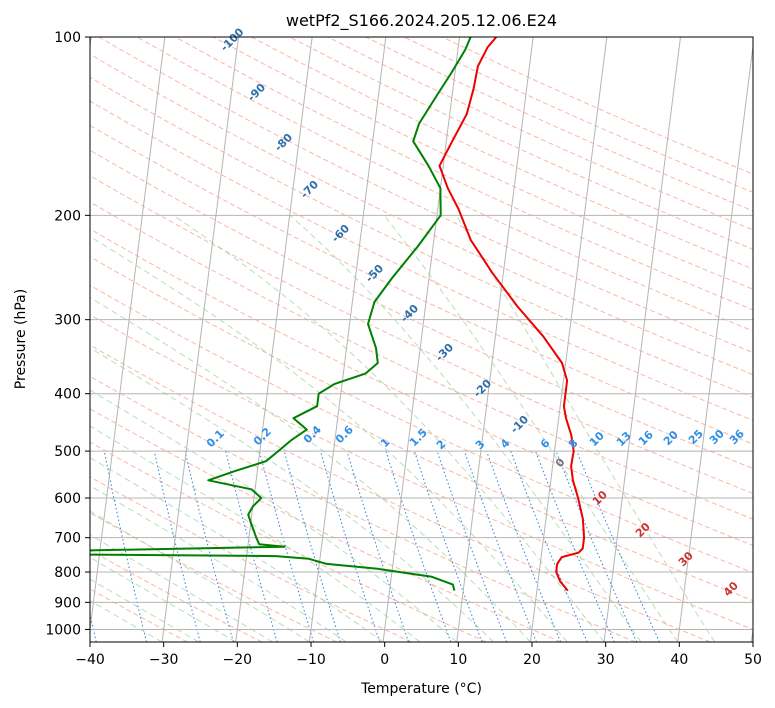 The width and height of the screenshot is (775, 708). Describe the element at coordinates (384, 660) in the screenshot. I see `x-tick-label: 0` at that location.